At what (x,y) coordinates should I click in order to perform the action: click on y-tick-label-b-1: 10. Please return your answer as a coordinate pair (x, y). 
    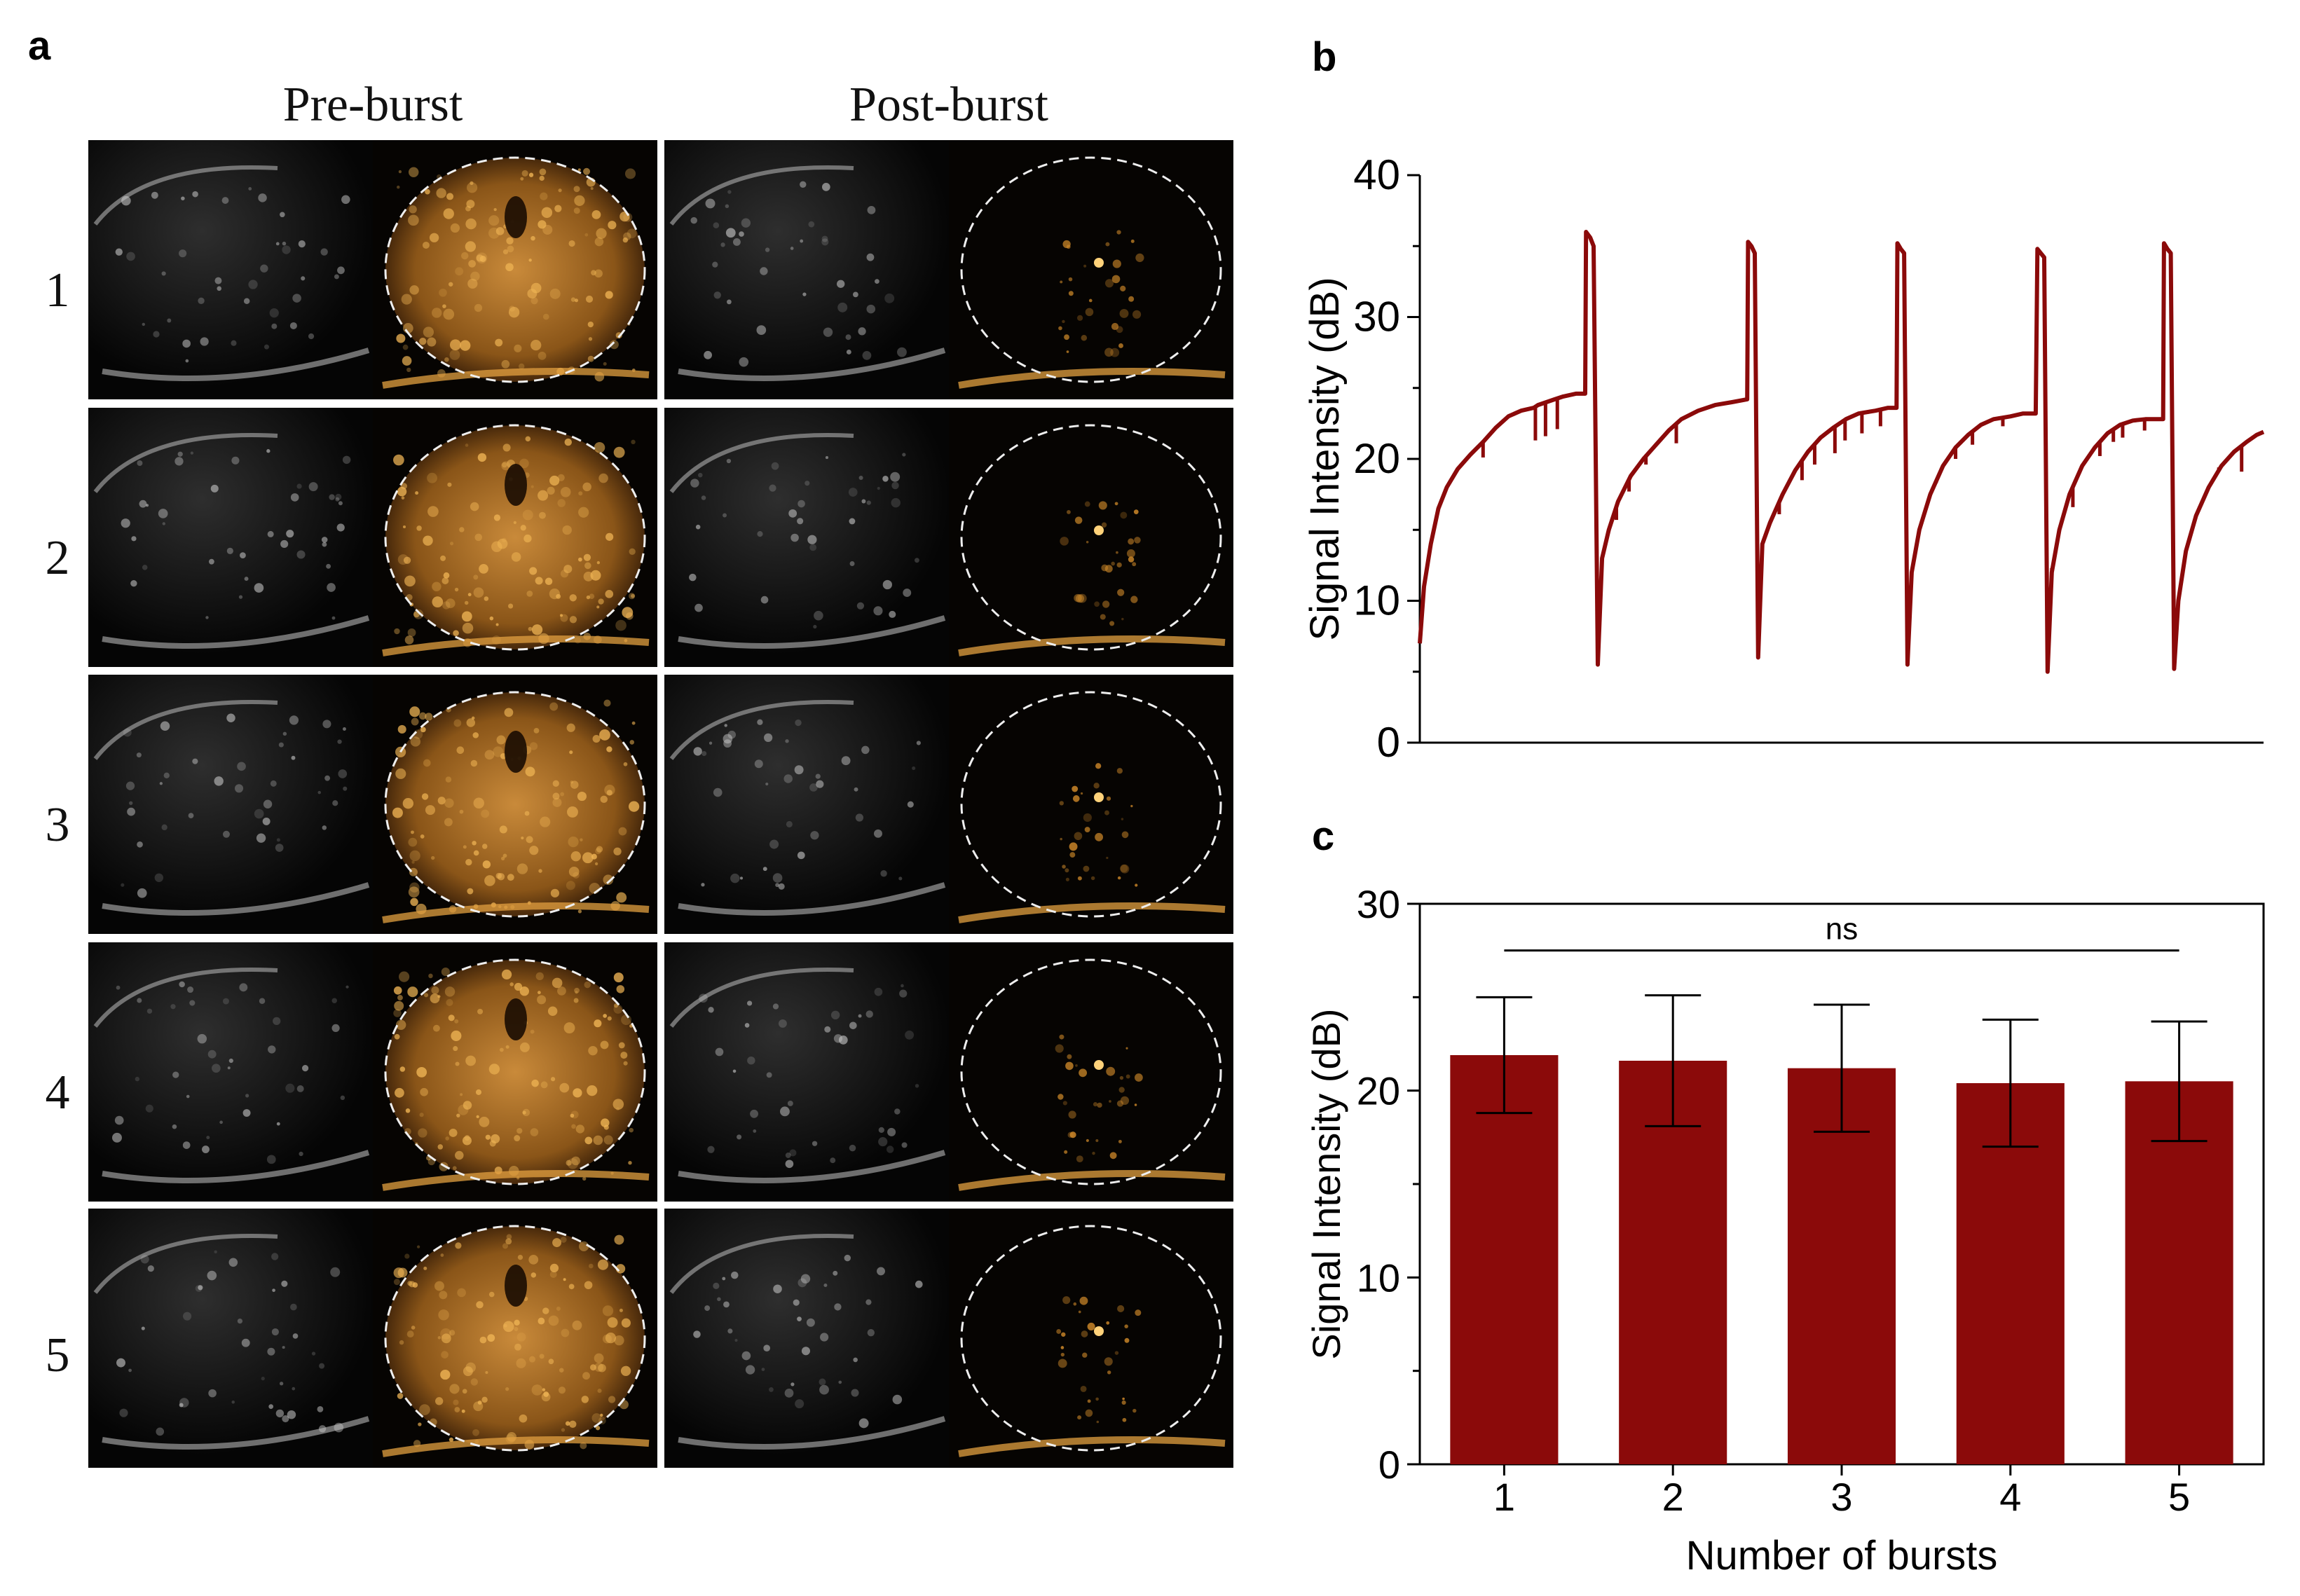
    Looking at the image, I should click on (1376, 600).